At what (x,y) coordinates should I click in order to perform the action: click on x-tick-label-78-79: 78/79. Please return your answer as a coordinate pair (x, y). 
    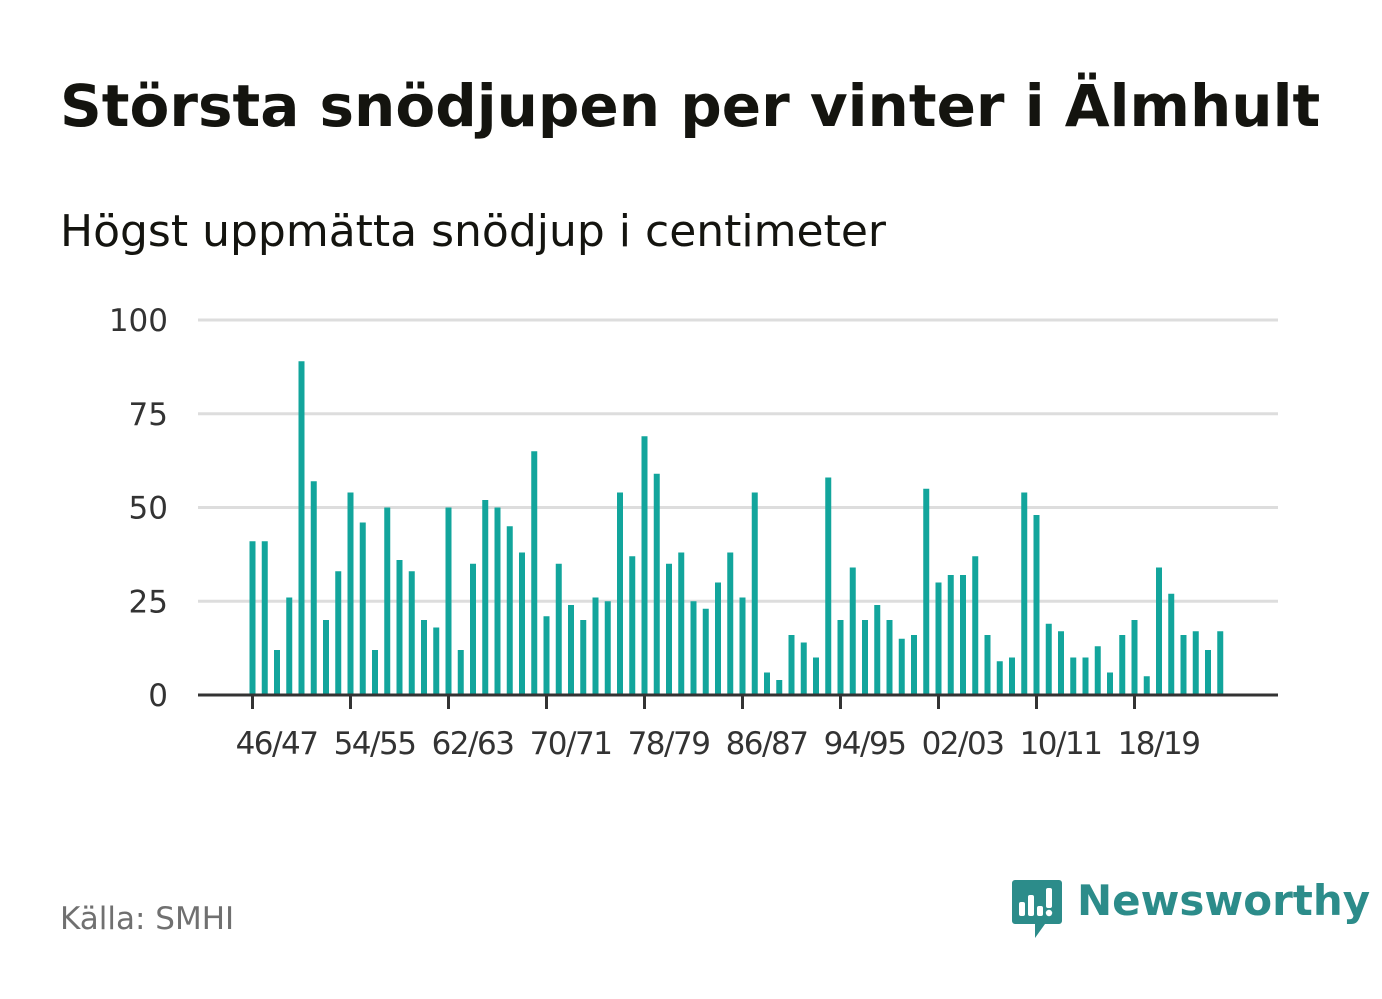
    Looking at the image, I should click on (669, 744).